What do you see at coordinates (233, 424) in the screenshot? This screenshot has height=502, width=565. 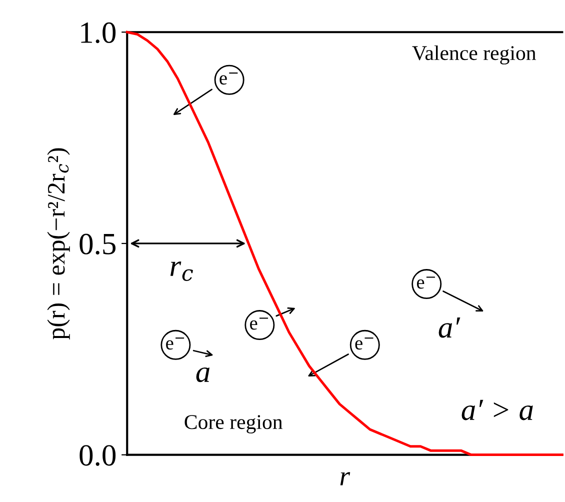 I see `annotation: Core region` at bounding box center [233, 424].